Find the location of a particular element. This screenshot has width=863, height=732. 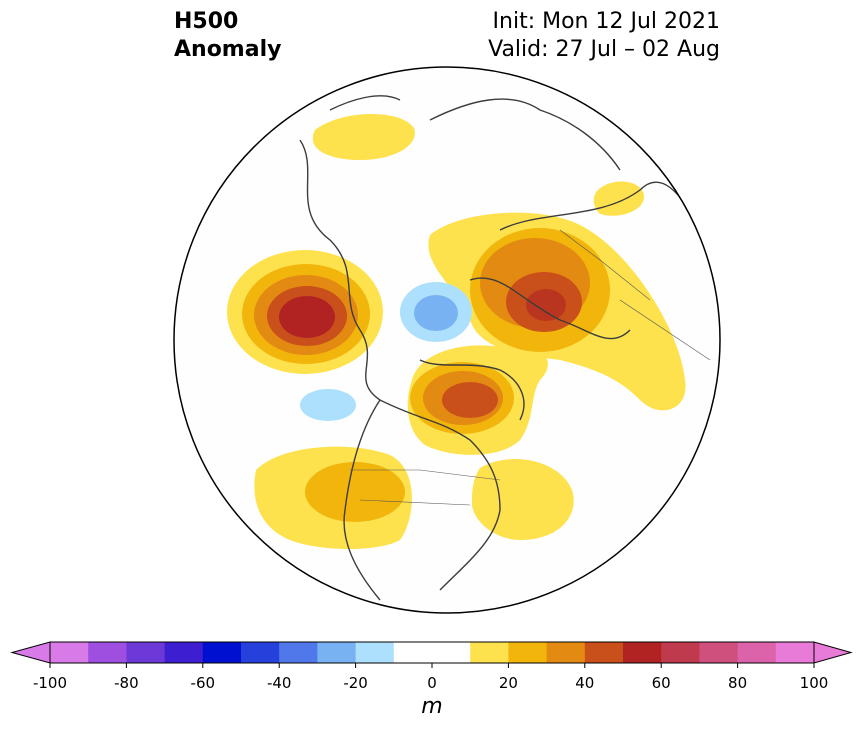

colorbar-tick-label: 40 is located at coordinates (585, 683).